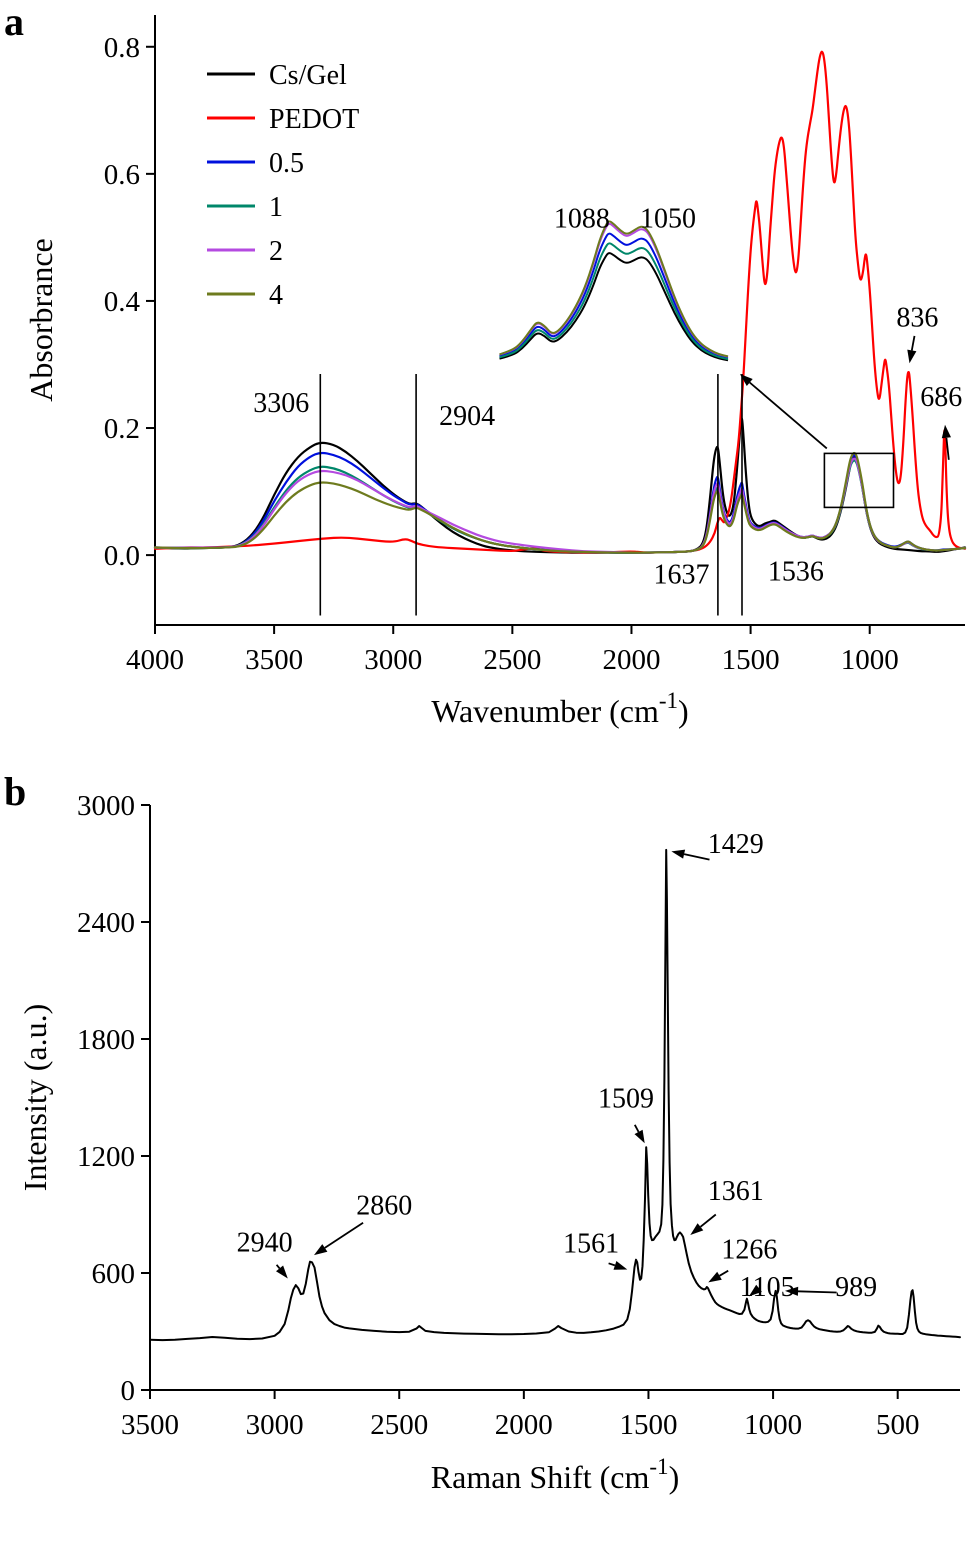 This screenshot has height=1544, width=975. Describe the element at coordinates (308, 75) in the screenshot. I see `legend-label: Cs/Gel` at that location.